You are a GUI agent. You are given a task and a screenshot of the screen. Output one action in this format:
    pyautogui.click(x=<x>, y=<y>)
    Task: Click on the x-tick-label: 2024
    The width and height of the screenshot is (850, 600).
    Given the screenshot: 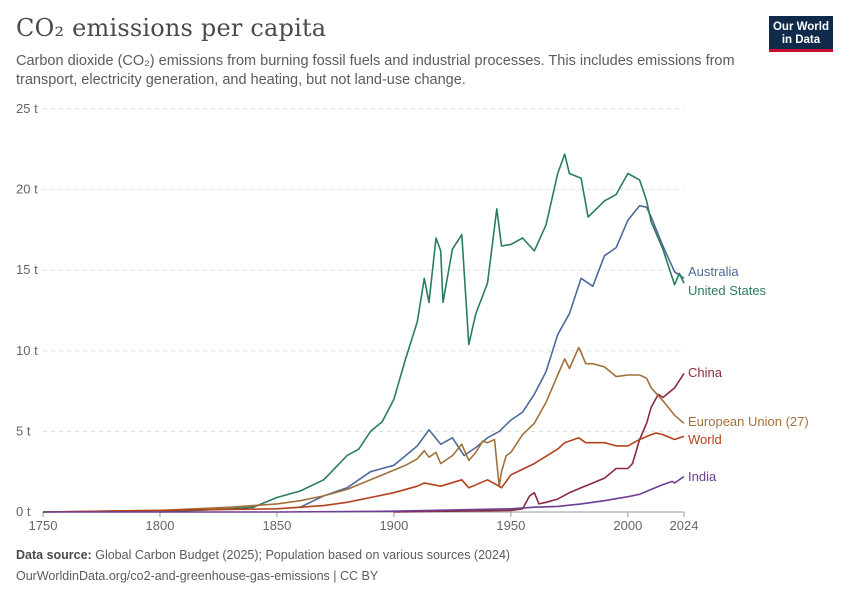 What is the action you would take?
    pyautogui.click(x=684, y=525)
    